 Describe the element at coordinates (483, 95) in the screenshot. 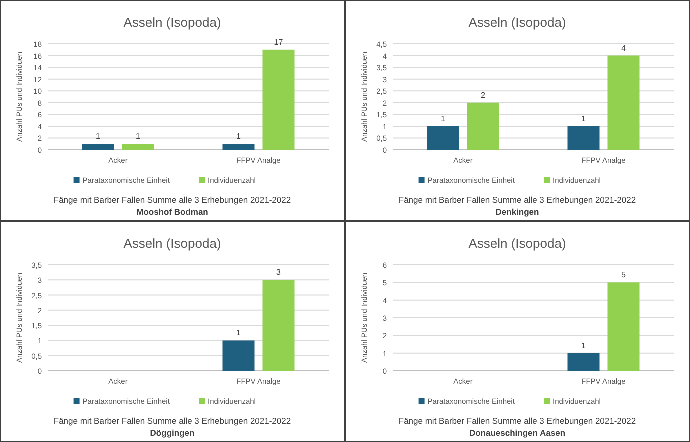

I see `data-label: 2` at that location.